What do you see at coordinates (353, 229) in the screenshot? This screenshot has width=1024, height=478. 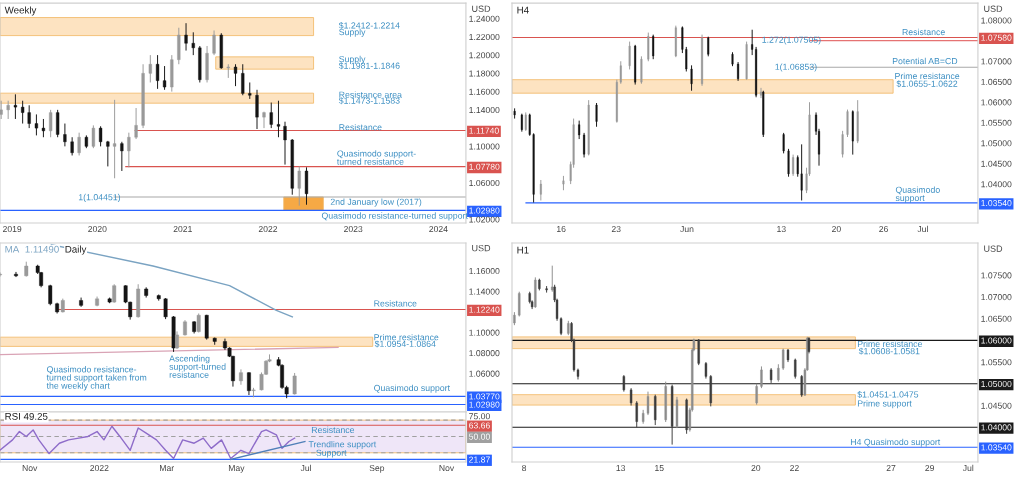 I see `x-tick-label: 2023` at bounding box center [353, 229].